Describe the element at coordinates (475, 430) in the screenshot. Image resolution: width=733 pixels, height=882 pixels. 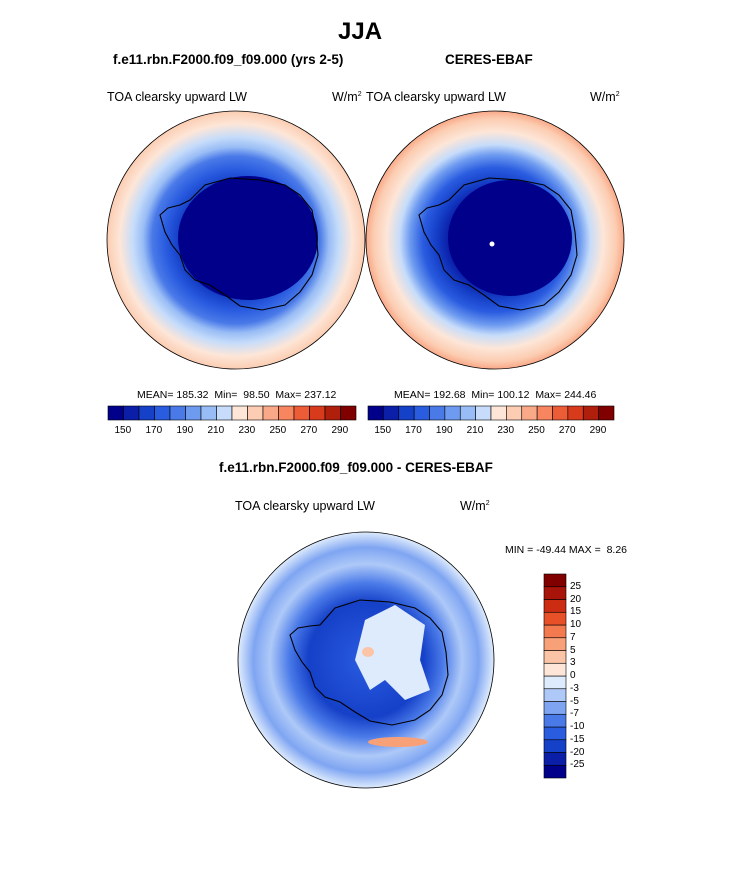
I see `colorbar-tick-label: 210` at that location.